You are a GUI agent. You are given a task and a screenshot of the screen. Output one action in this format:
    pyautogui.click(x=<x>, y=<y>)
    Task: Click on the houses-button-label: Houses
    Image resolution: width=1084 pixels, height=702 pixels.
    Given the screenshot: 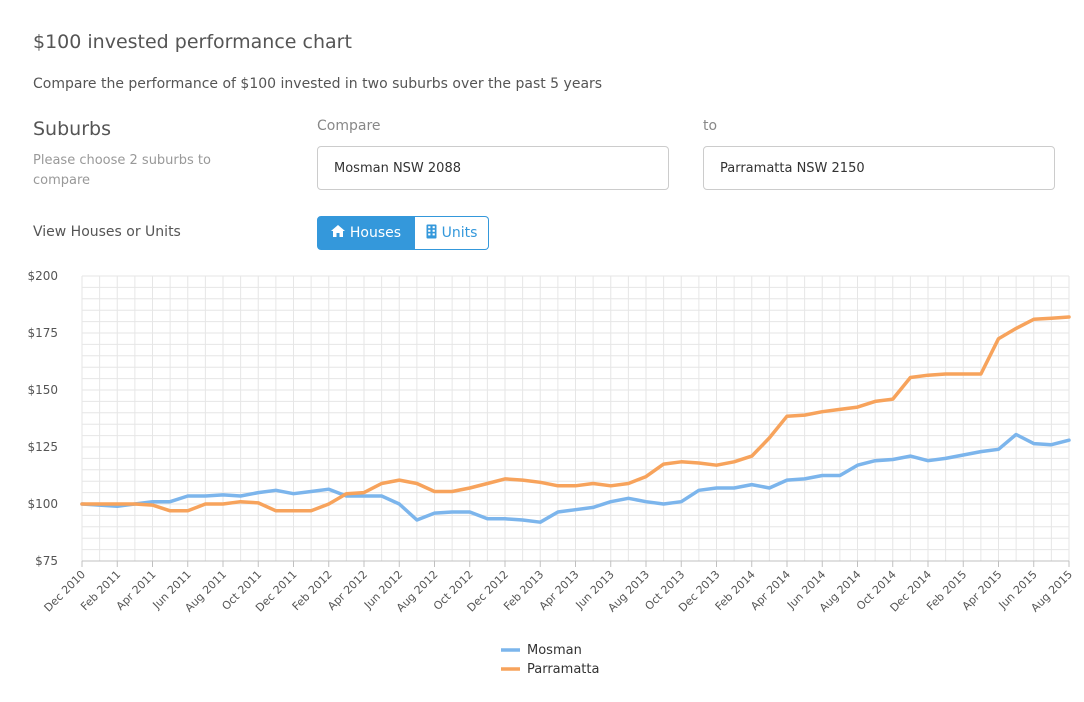 What is the action you would take?
    pyautogui.click(x=375, y=233)
    